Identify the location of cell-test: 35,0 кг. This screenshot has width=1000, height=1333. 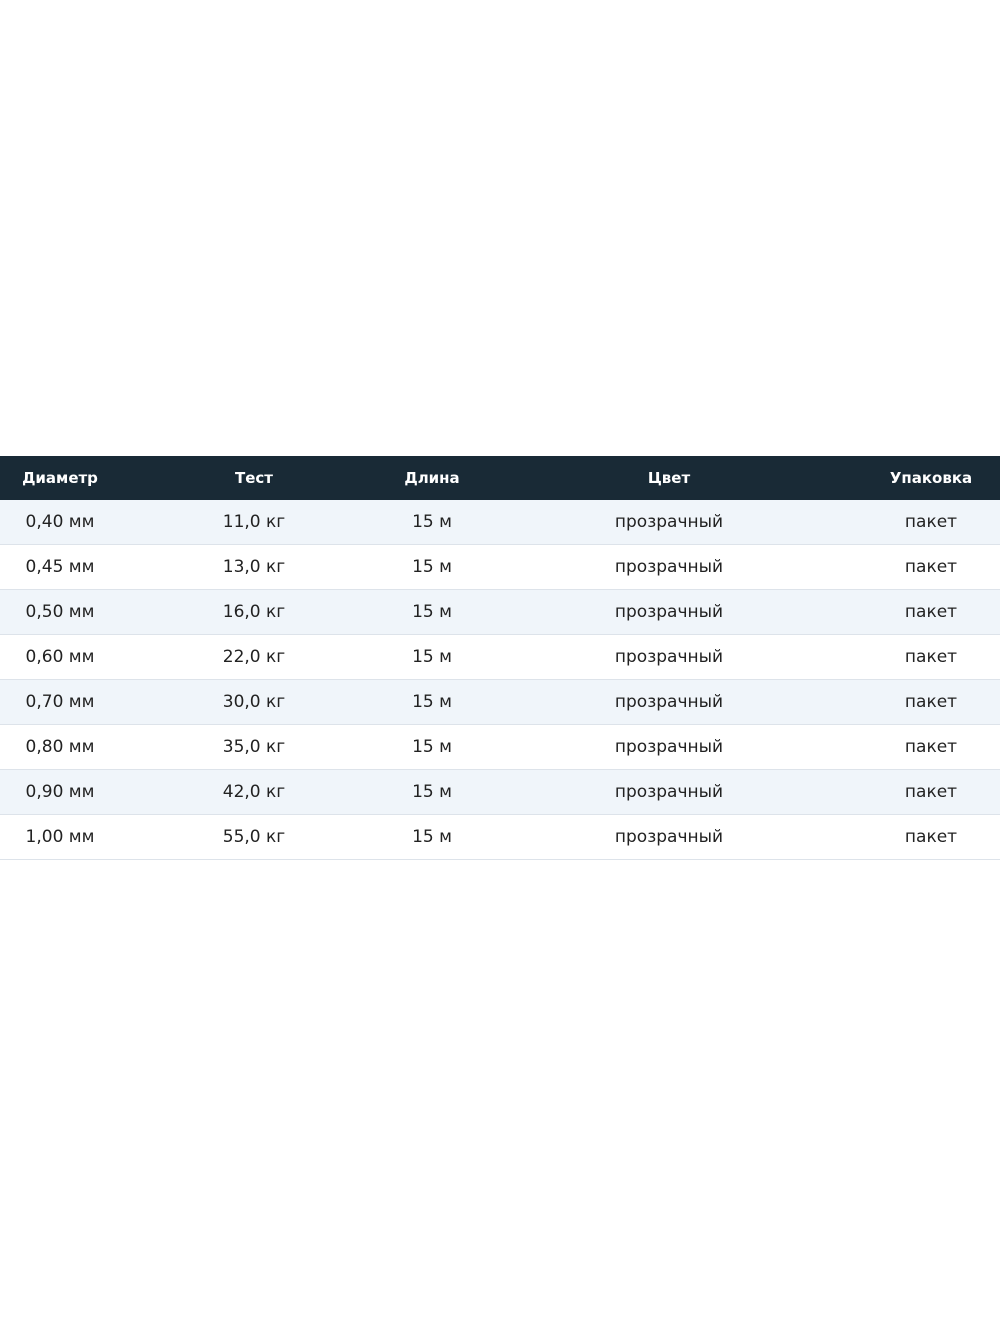
(254, 747).